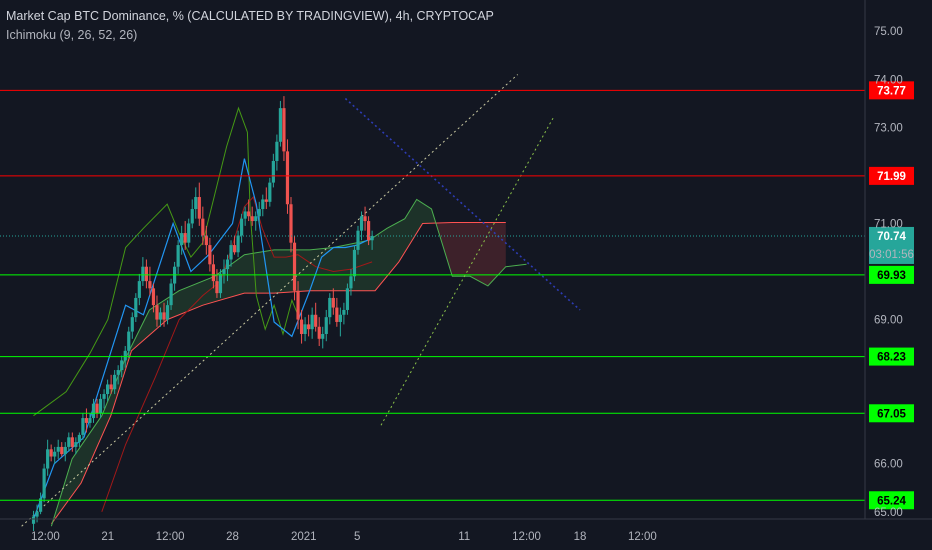  Describe the element at coordinates (464, 537) in the screenshot. I see `time-tick-label: 11` at that location.